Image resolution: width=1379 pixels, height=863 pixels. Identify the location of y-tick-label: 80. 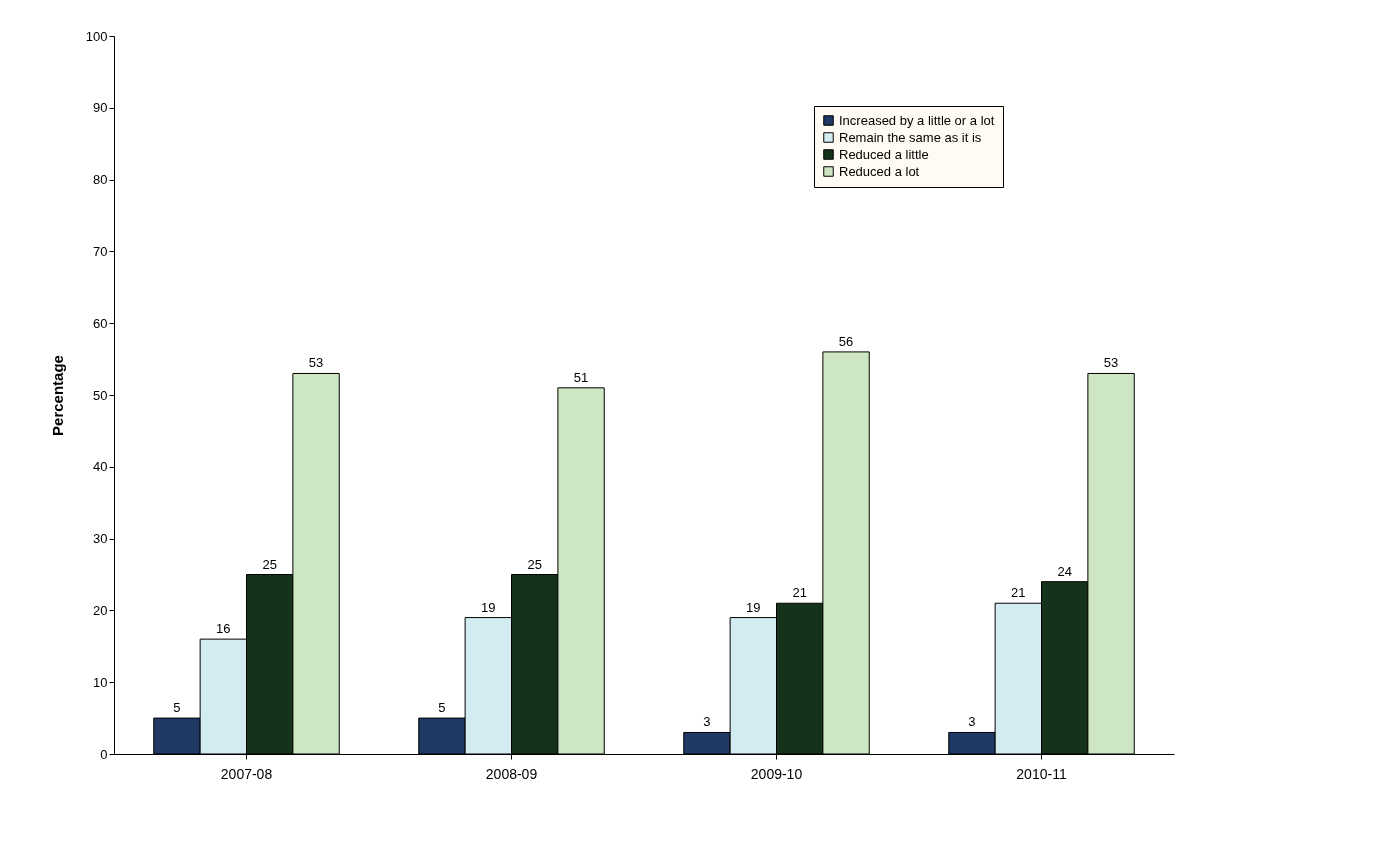
(100, 180).